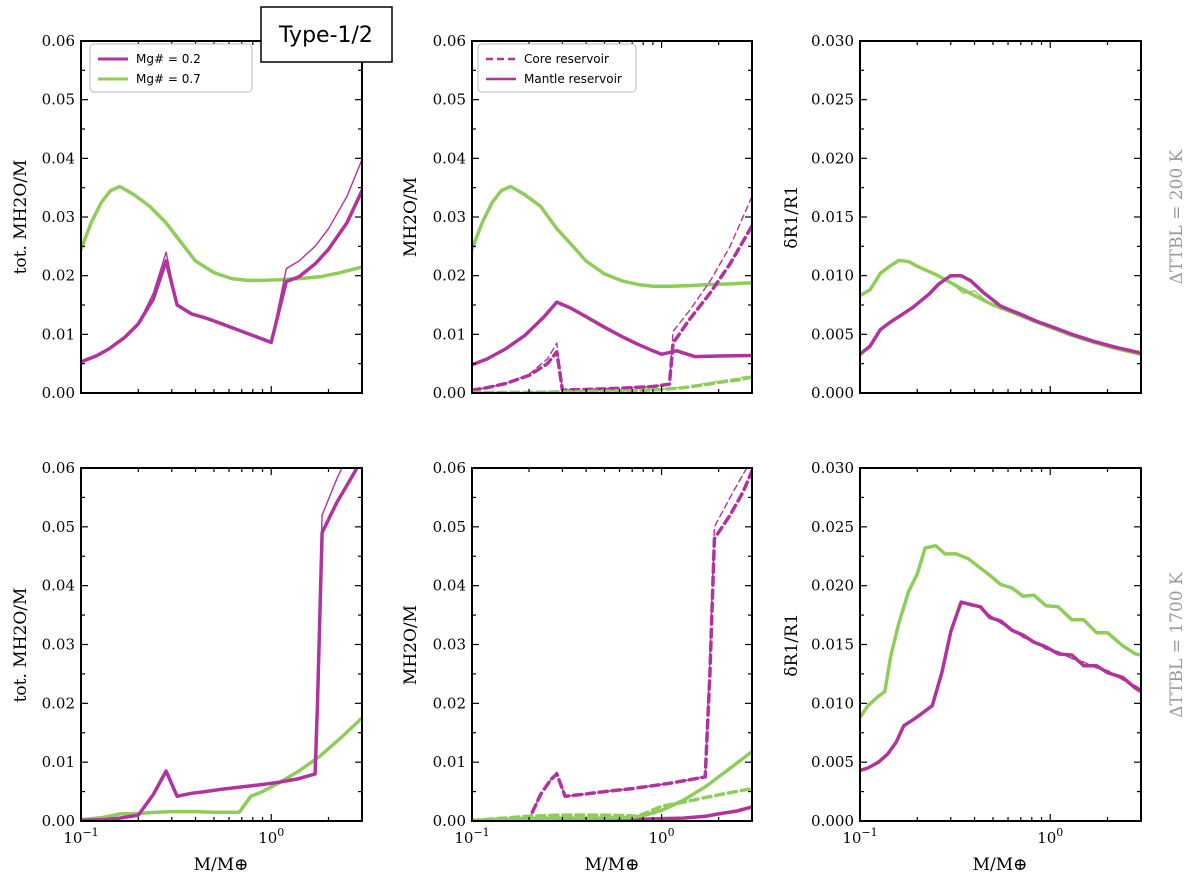  I want to click on series-line-mg-0-2-core, so click(612, 308).